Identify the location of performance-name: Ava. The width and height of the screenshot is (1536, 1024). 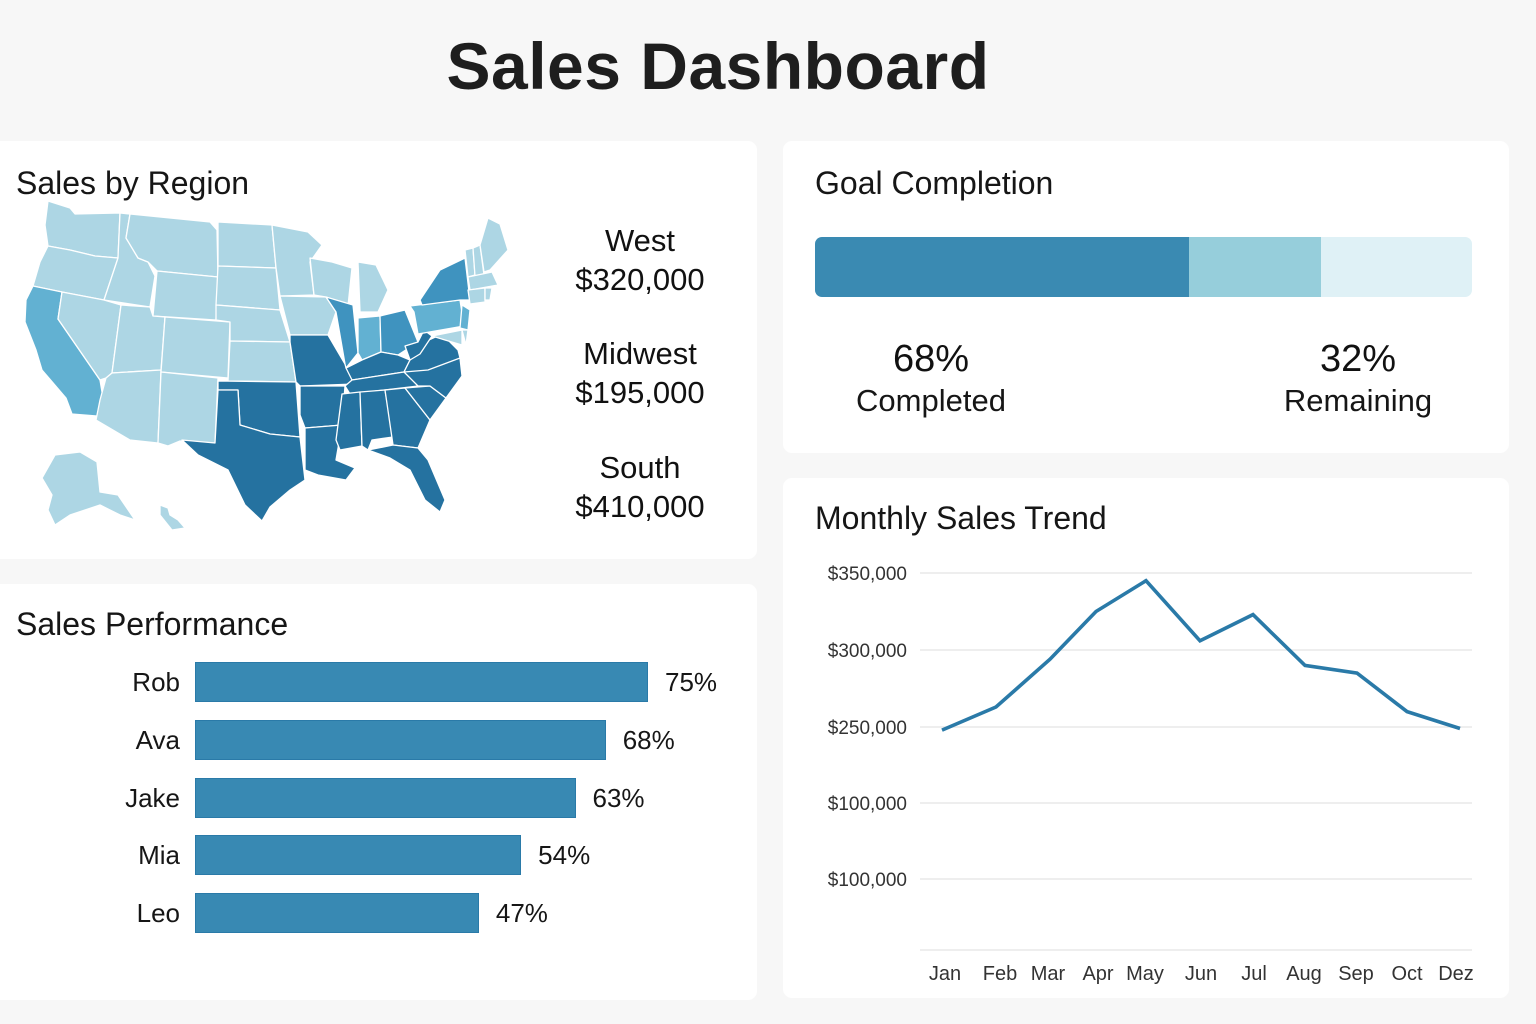
(157, 740).